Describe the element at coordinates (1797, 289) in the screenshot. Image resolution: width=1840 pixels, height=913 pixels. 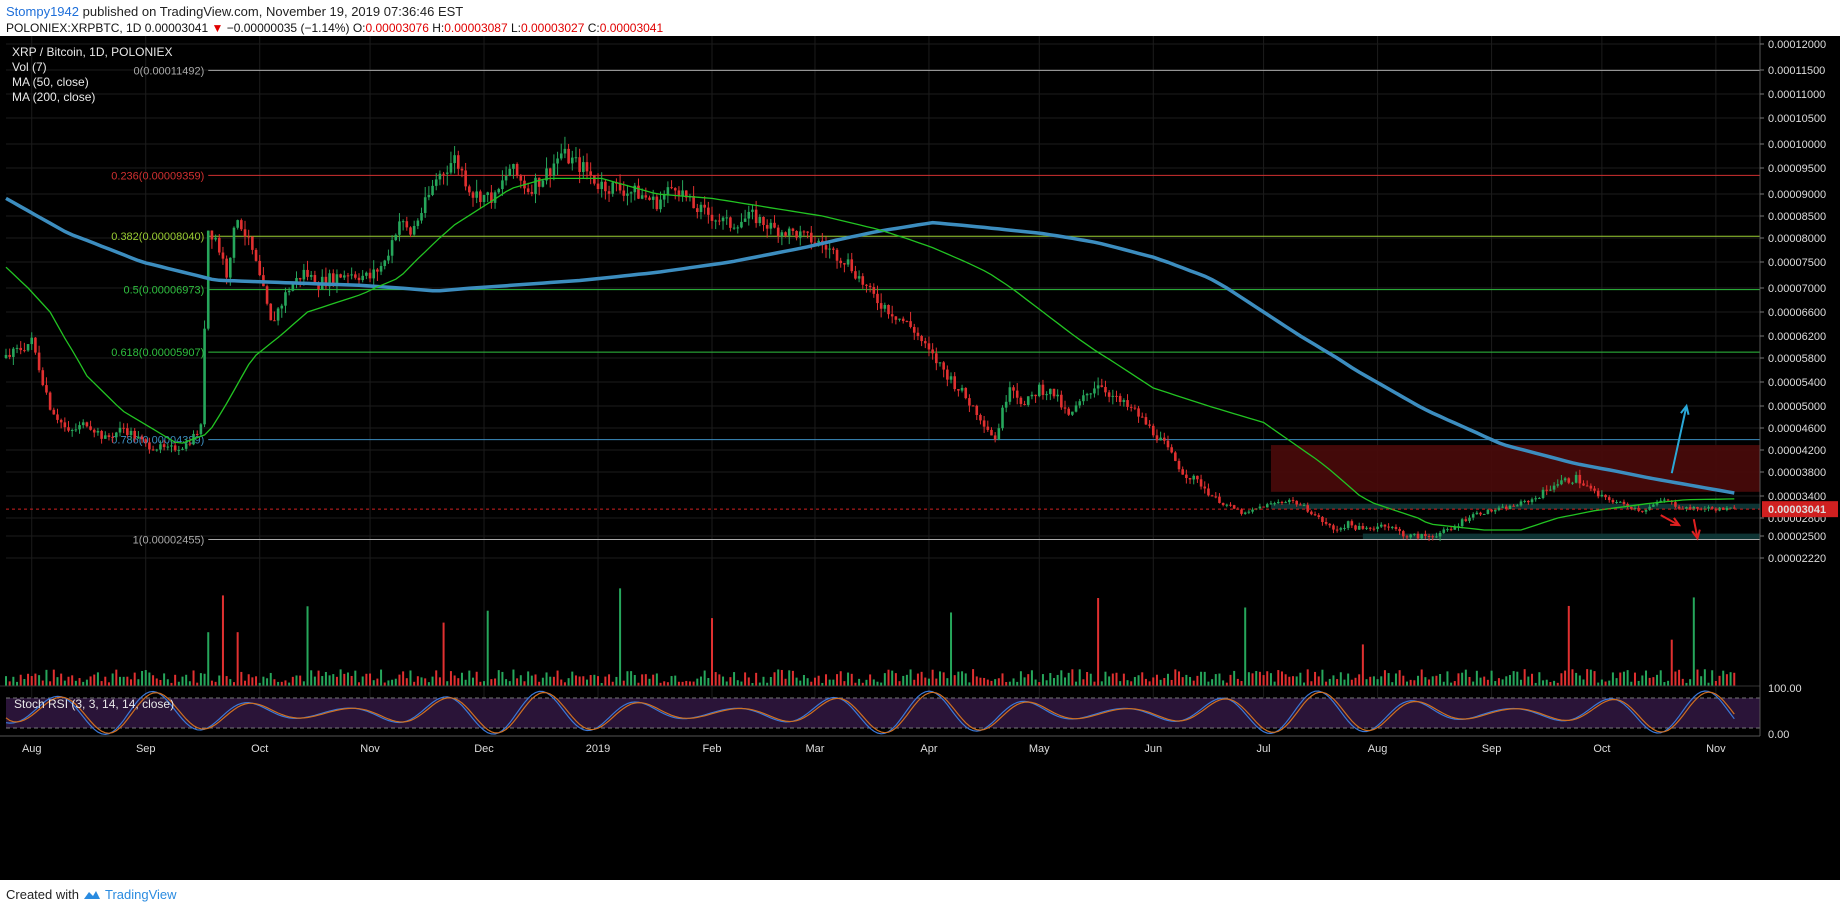
I see `price-tick-label: 0.00007000` at that location.